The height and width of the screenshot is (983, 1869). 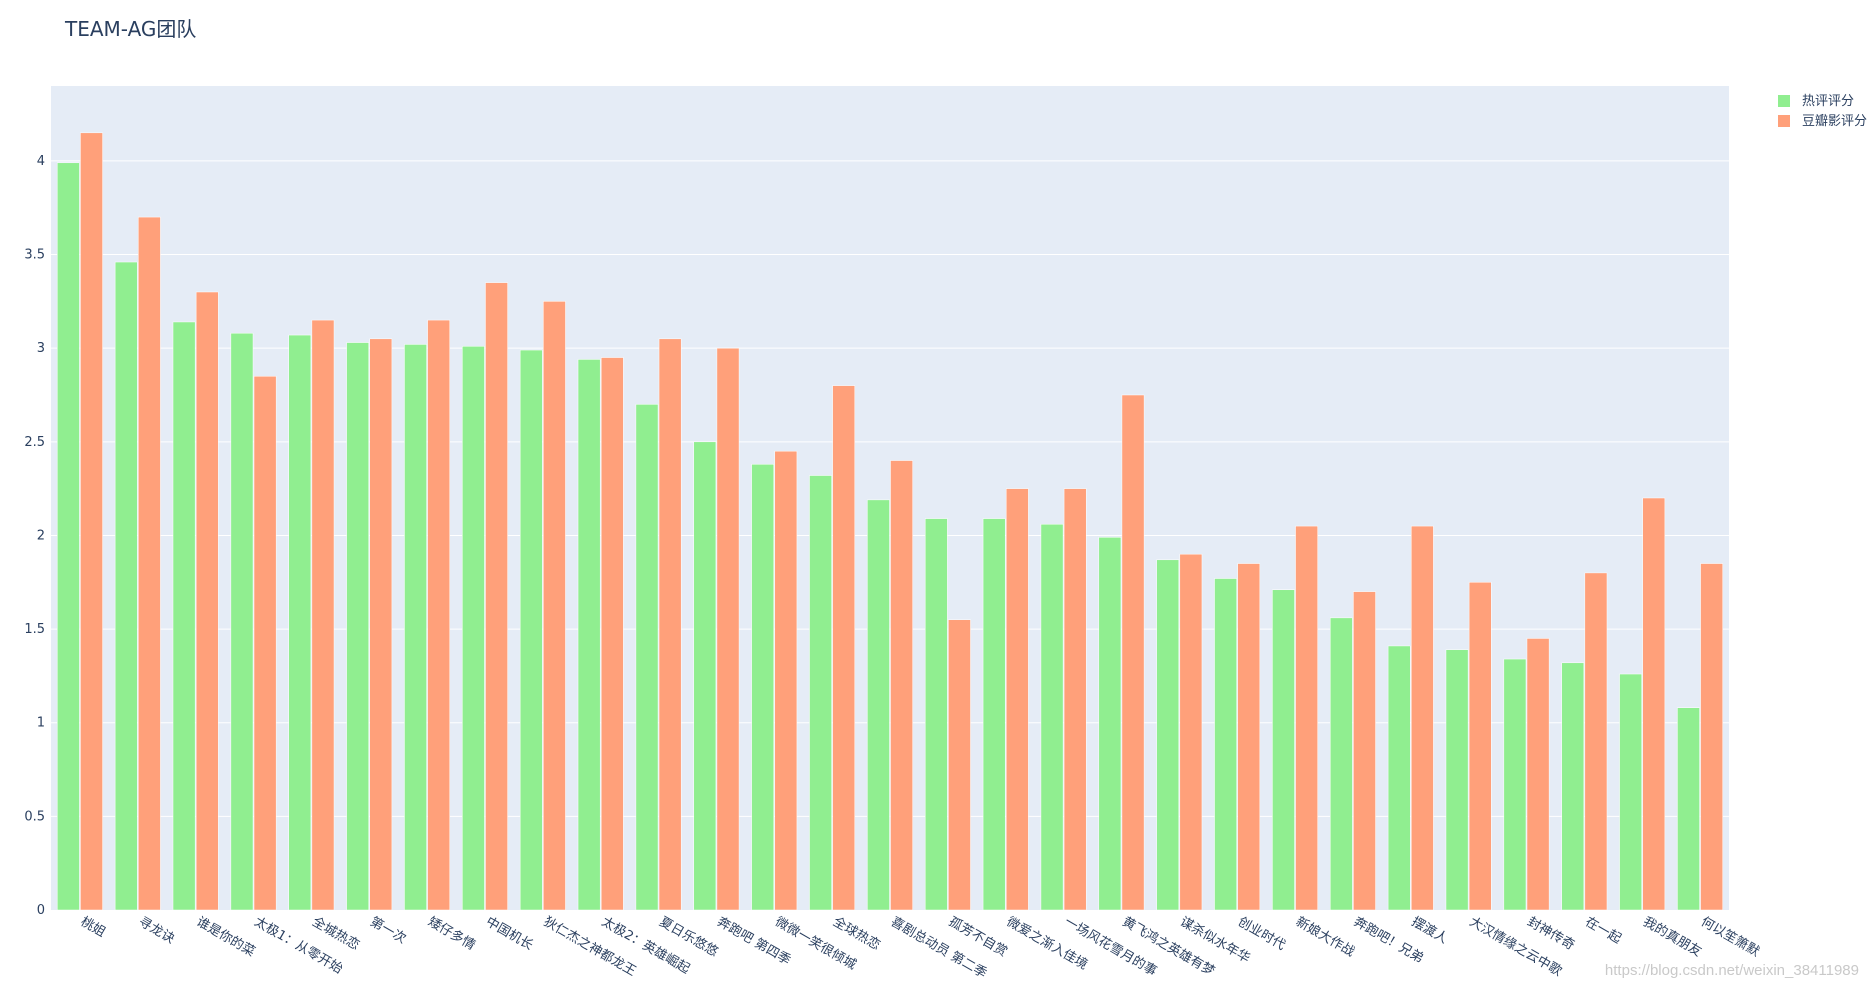 I want to click on y-tick-label: 0, so click(x=41, y=910).